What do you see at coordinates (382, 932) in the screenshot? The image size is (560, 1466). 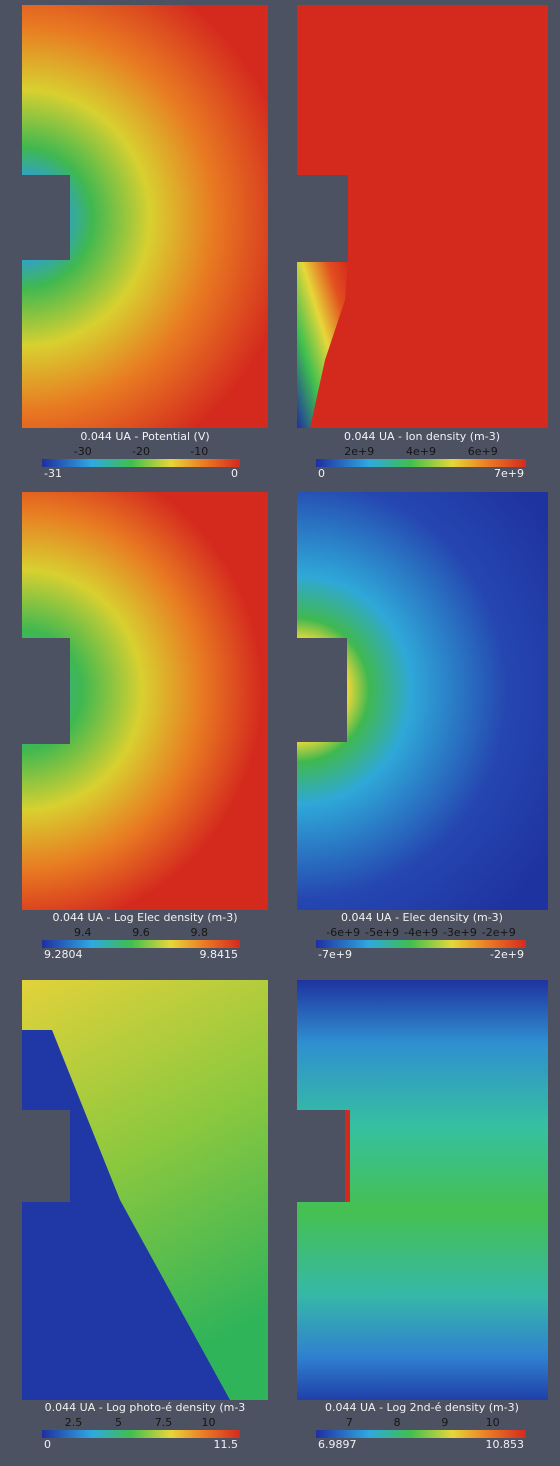 I see `colorbar-tick-label: -5e+9` at bounding box center [382, 932].